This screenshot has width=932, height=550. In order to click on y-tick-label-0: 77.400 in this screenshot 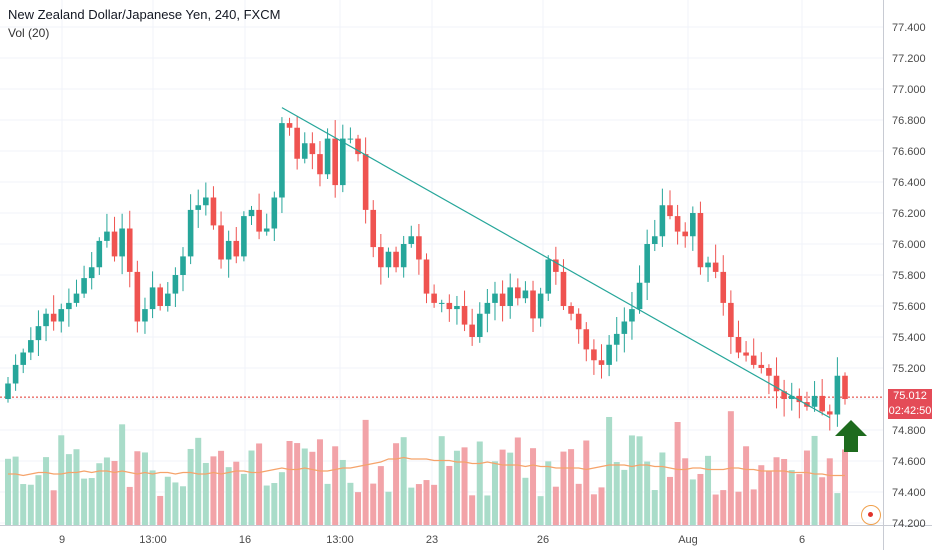, I will do `click(909, 28)`.